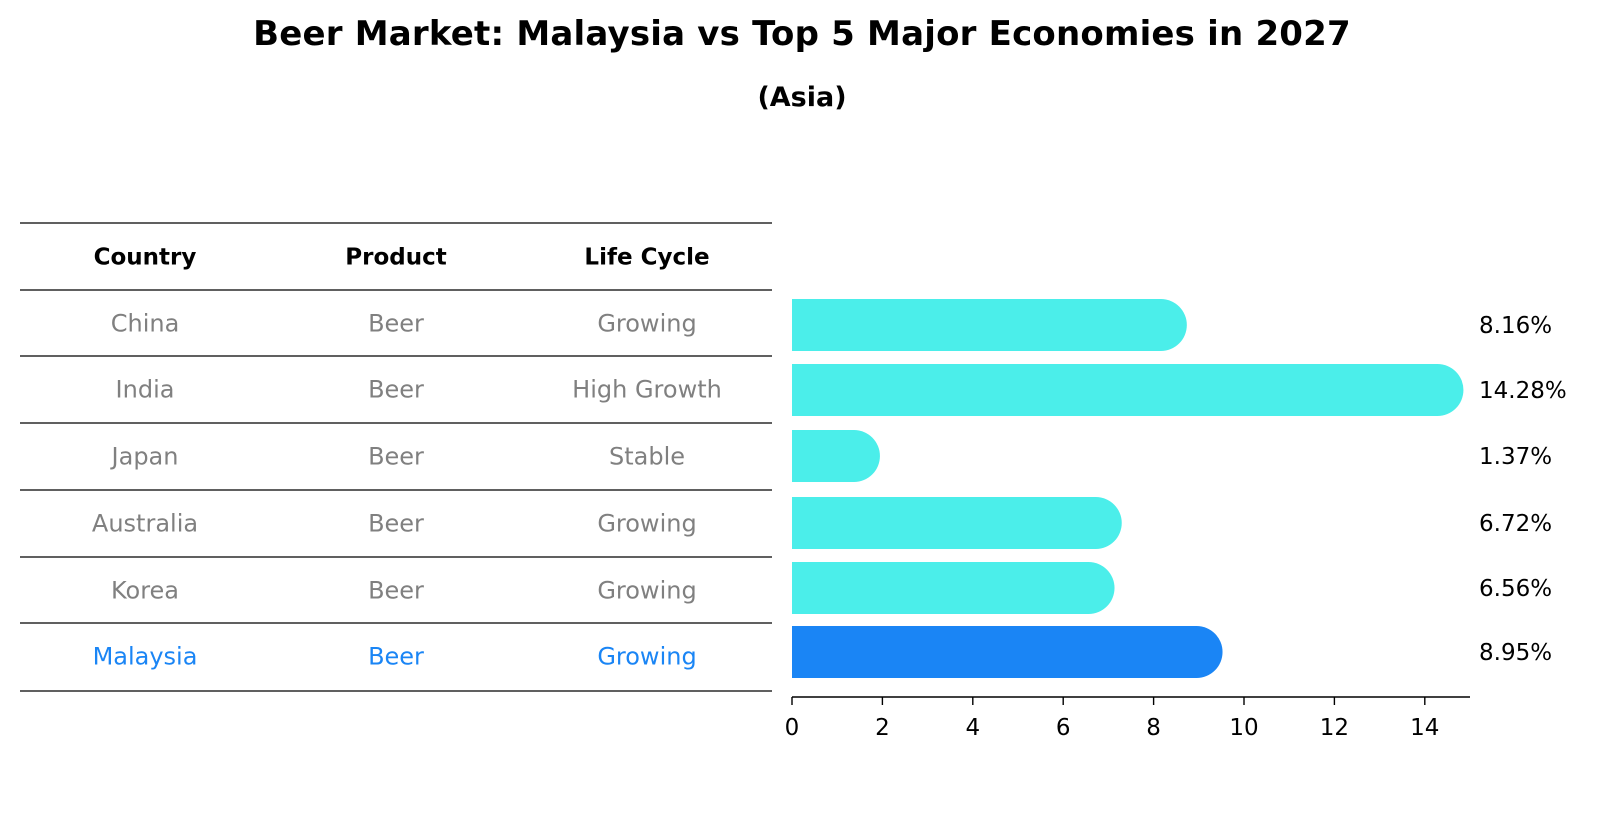  Describe the element at coordinates (145, 591) in the screenshot. I see `table-cell: Korea` at that location.